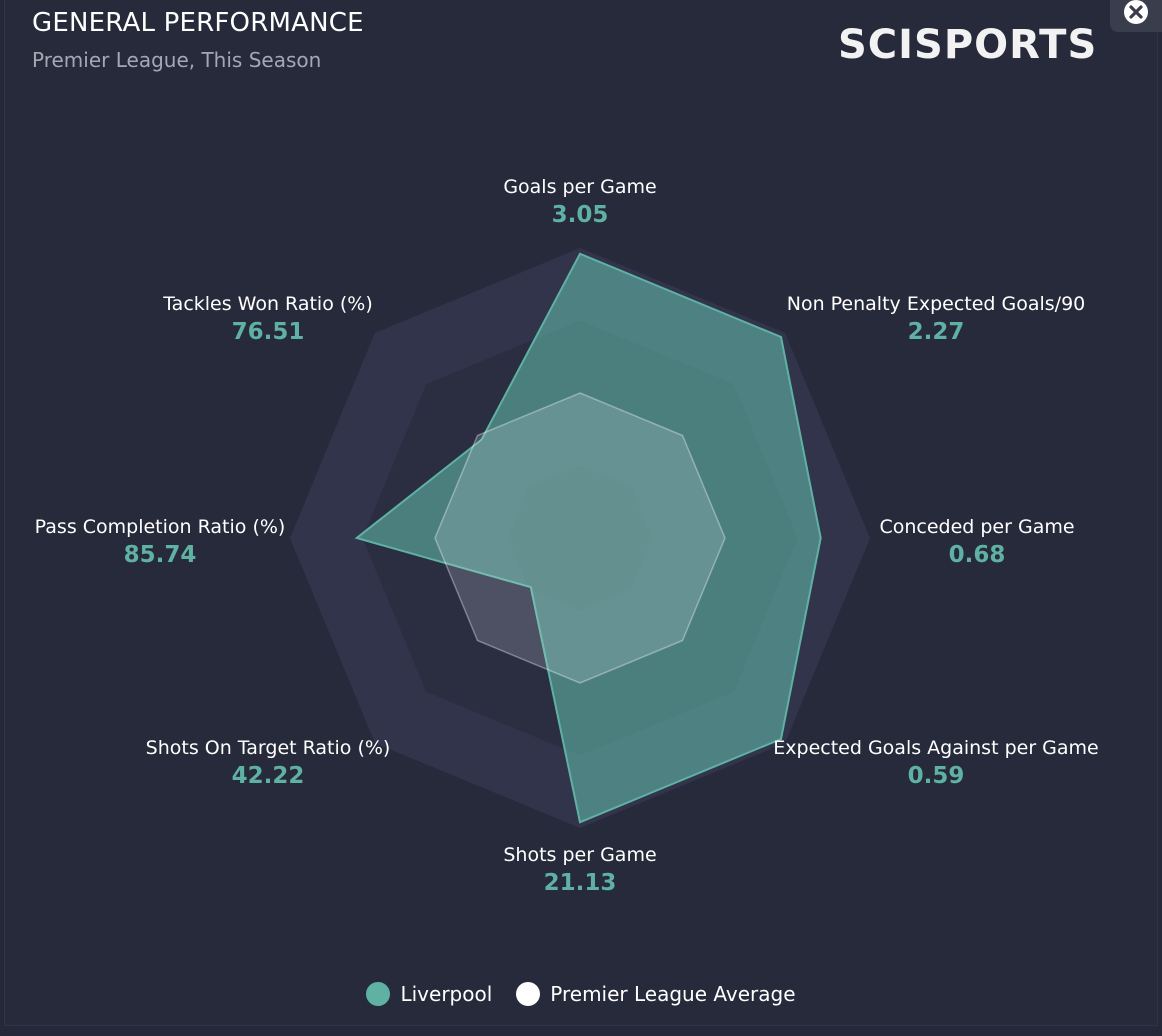  I want to click on legend-label-liverpool: Liverpool, so click(446, 994).